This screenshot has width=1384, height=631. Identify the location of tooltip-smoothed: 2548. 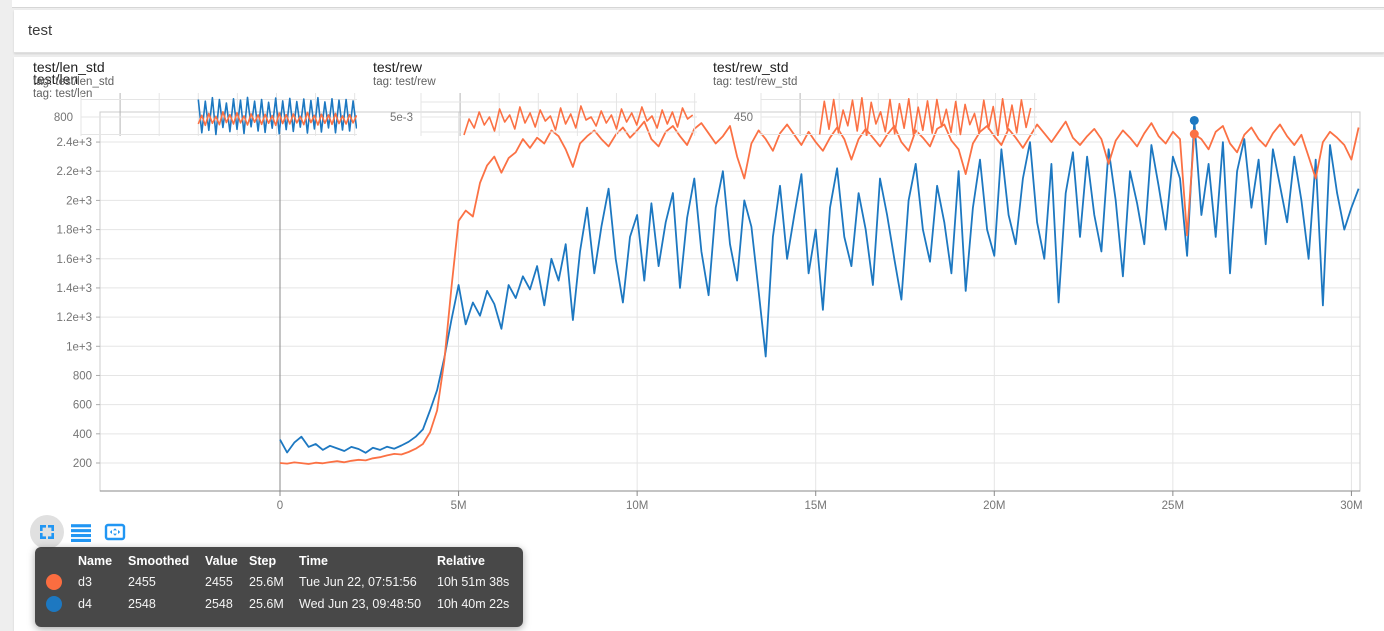
(142, 604).